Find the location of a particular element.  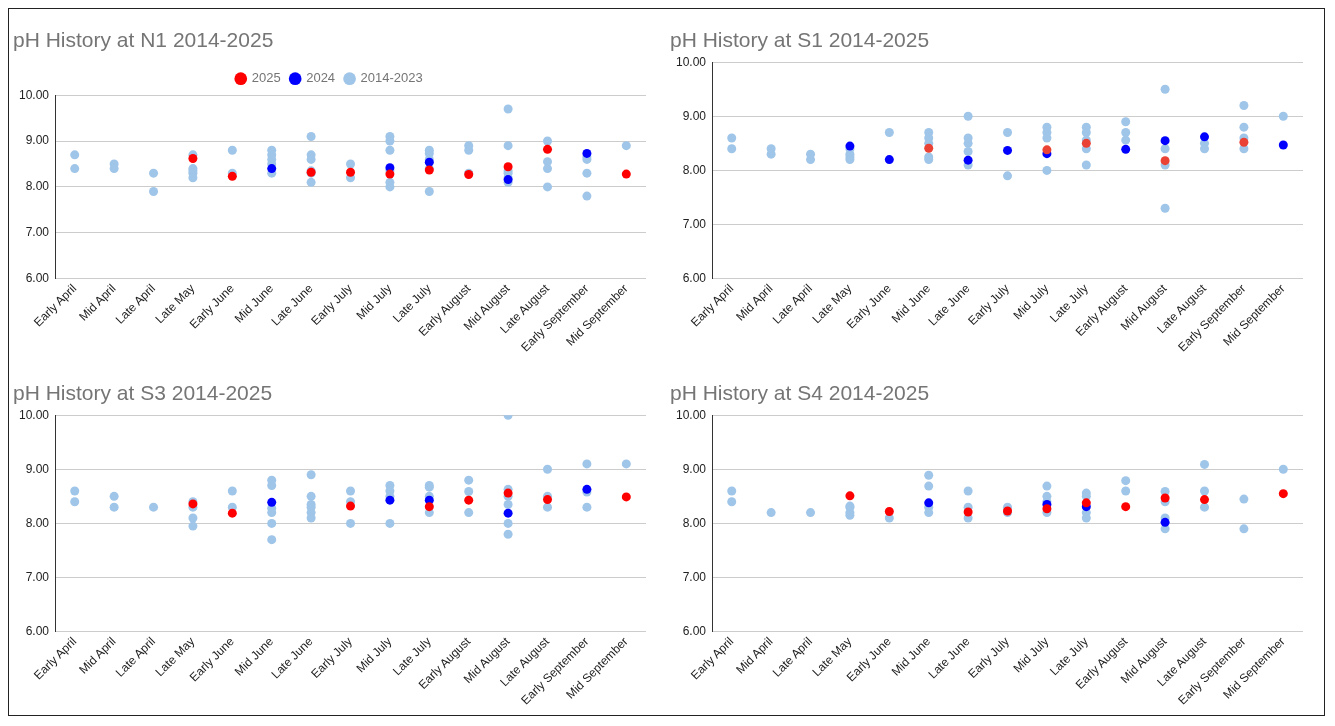

chart-title: pH History at S3 2014-2025 is located at coordinates (143, 393).